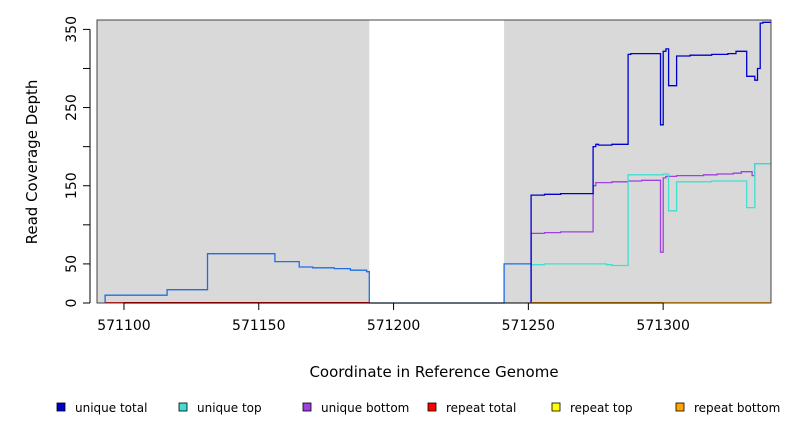 The image size is (792, 432). I want to click on x-tick-label: 571100, so click(123, 326).